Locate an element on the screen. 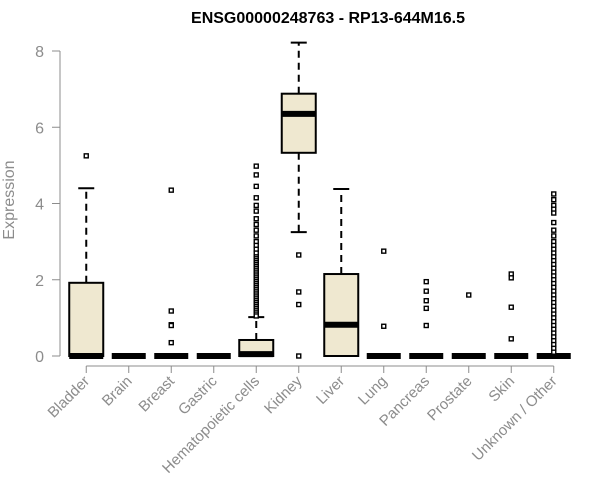  x-tick-label: Liver is located at coordinates (330, 390).